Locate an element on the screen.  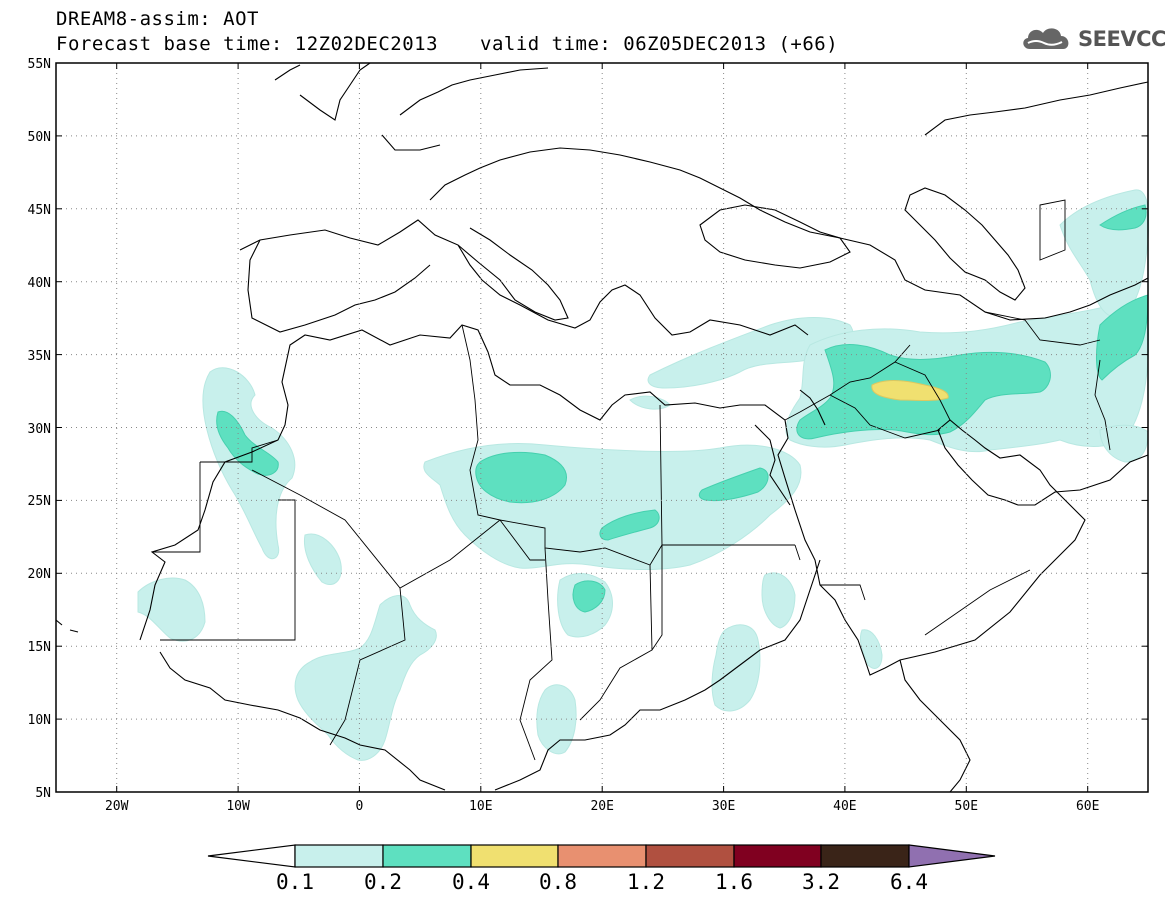
colorbar is located at coordinates (601, 856).